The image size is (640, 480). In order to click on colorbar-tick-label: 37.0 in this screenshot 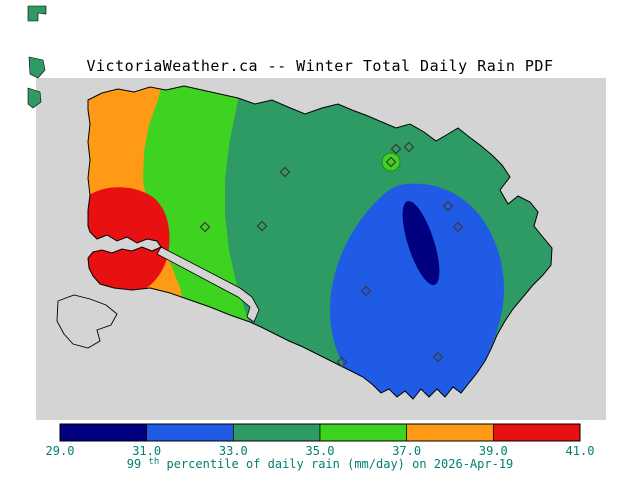, I will do `click(406, 451)`.